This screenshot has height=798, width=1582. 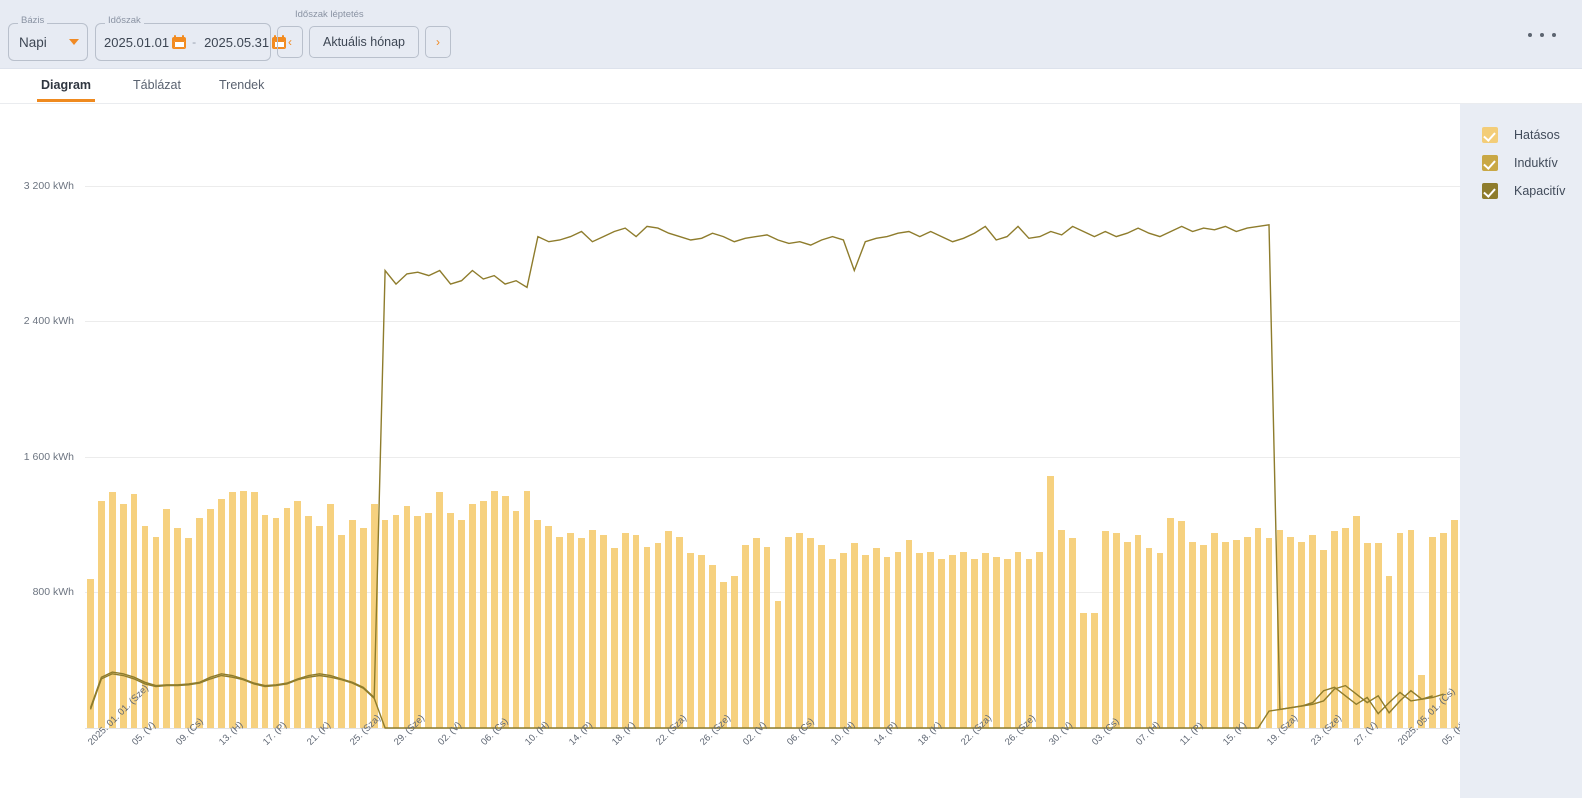 I want to click on tab-diagram: Diagram, so click(x=66, y=85).